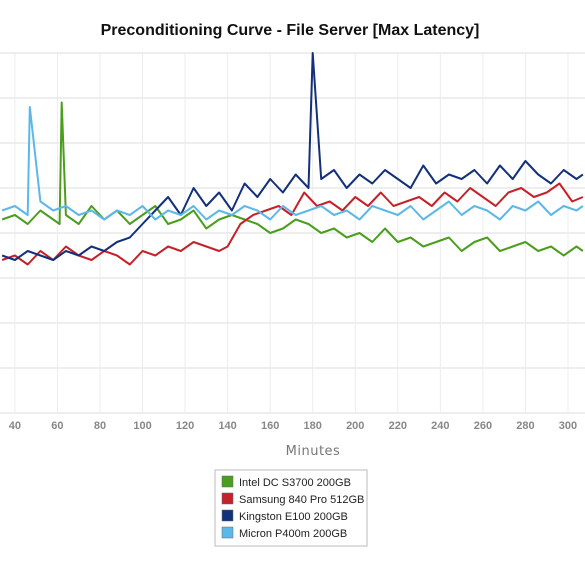 This screenshot has height=568, width=585. Describe the element at coordinates (227, 426) in the screenshot. I see `x-tick-label: 140` at that location.